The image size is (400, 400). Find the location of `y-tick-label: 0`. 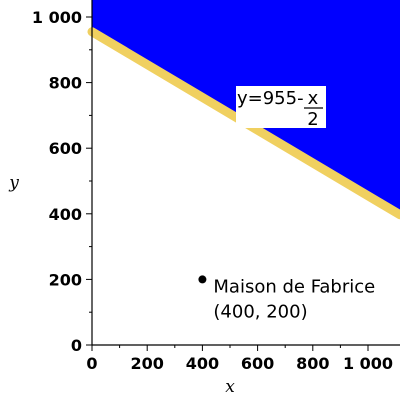

y-tick-label: 0 is located at coordinates (76, 345).